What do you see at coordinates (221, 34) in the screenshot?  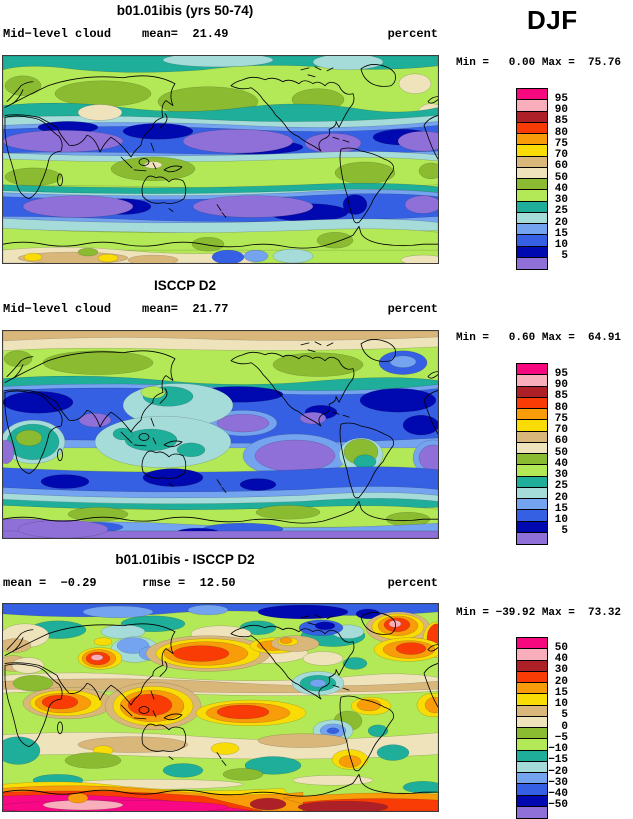 I see `panel1-stats-row: Mid−level cloud mean= 21.49 percent` at bounding box center [221, 34].